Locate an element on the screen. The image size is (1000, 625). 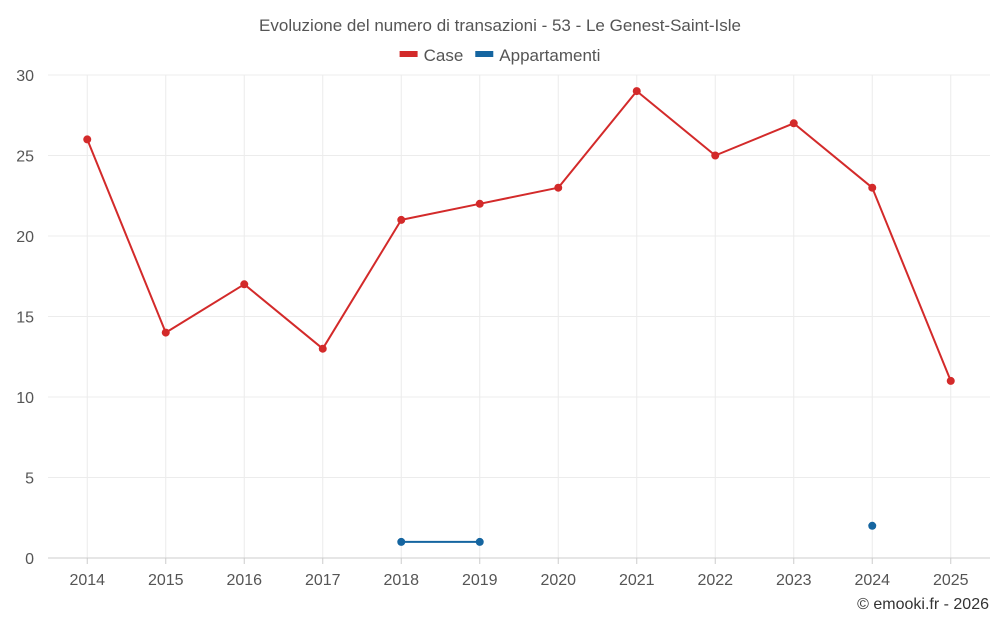
x-tick-label: 2024 is located at coordinates (872, 580).